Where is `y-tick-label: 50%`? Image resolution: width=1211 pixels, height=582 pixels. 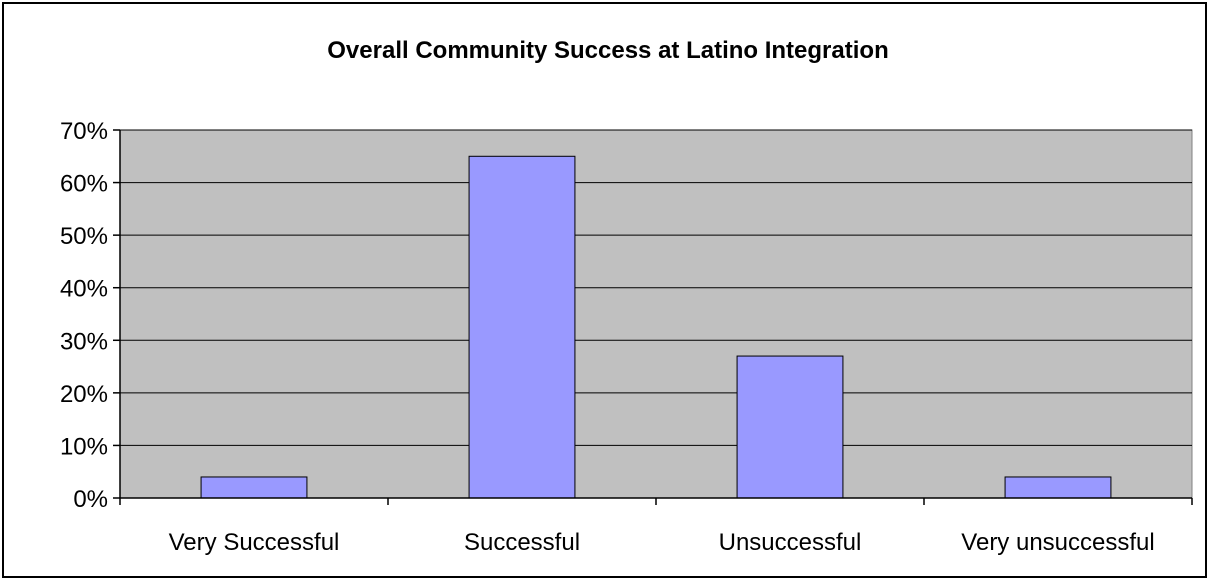
y-tick-label: 50% is located at coordinates (84, 236).